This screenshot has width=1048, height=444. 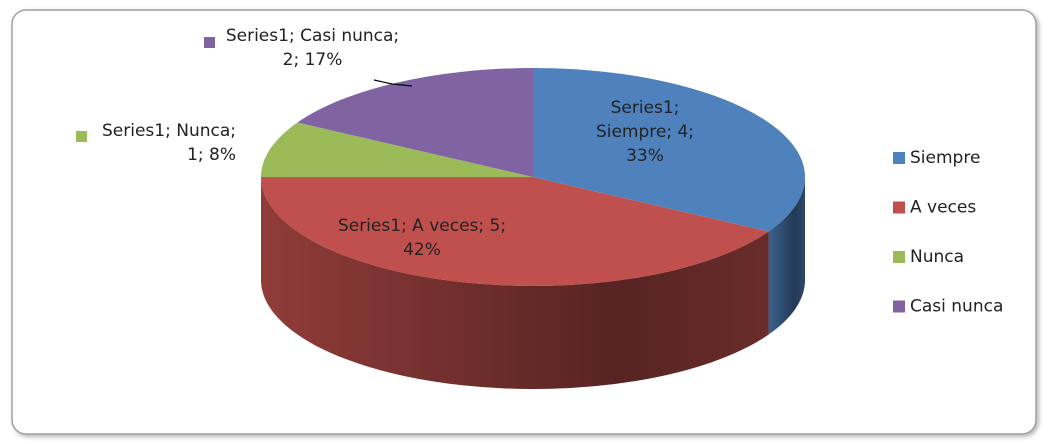 I want to click on label-markers, so click(x=145, y=89).